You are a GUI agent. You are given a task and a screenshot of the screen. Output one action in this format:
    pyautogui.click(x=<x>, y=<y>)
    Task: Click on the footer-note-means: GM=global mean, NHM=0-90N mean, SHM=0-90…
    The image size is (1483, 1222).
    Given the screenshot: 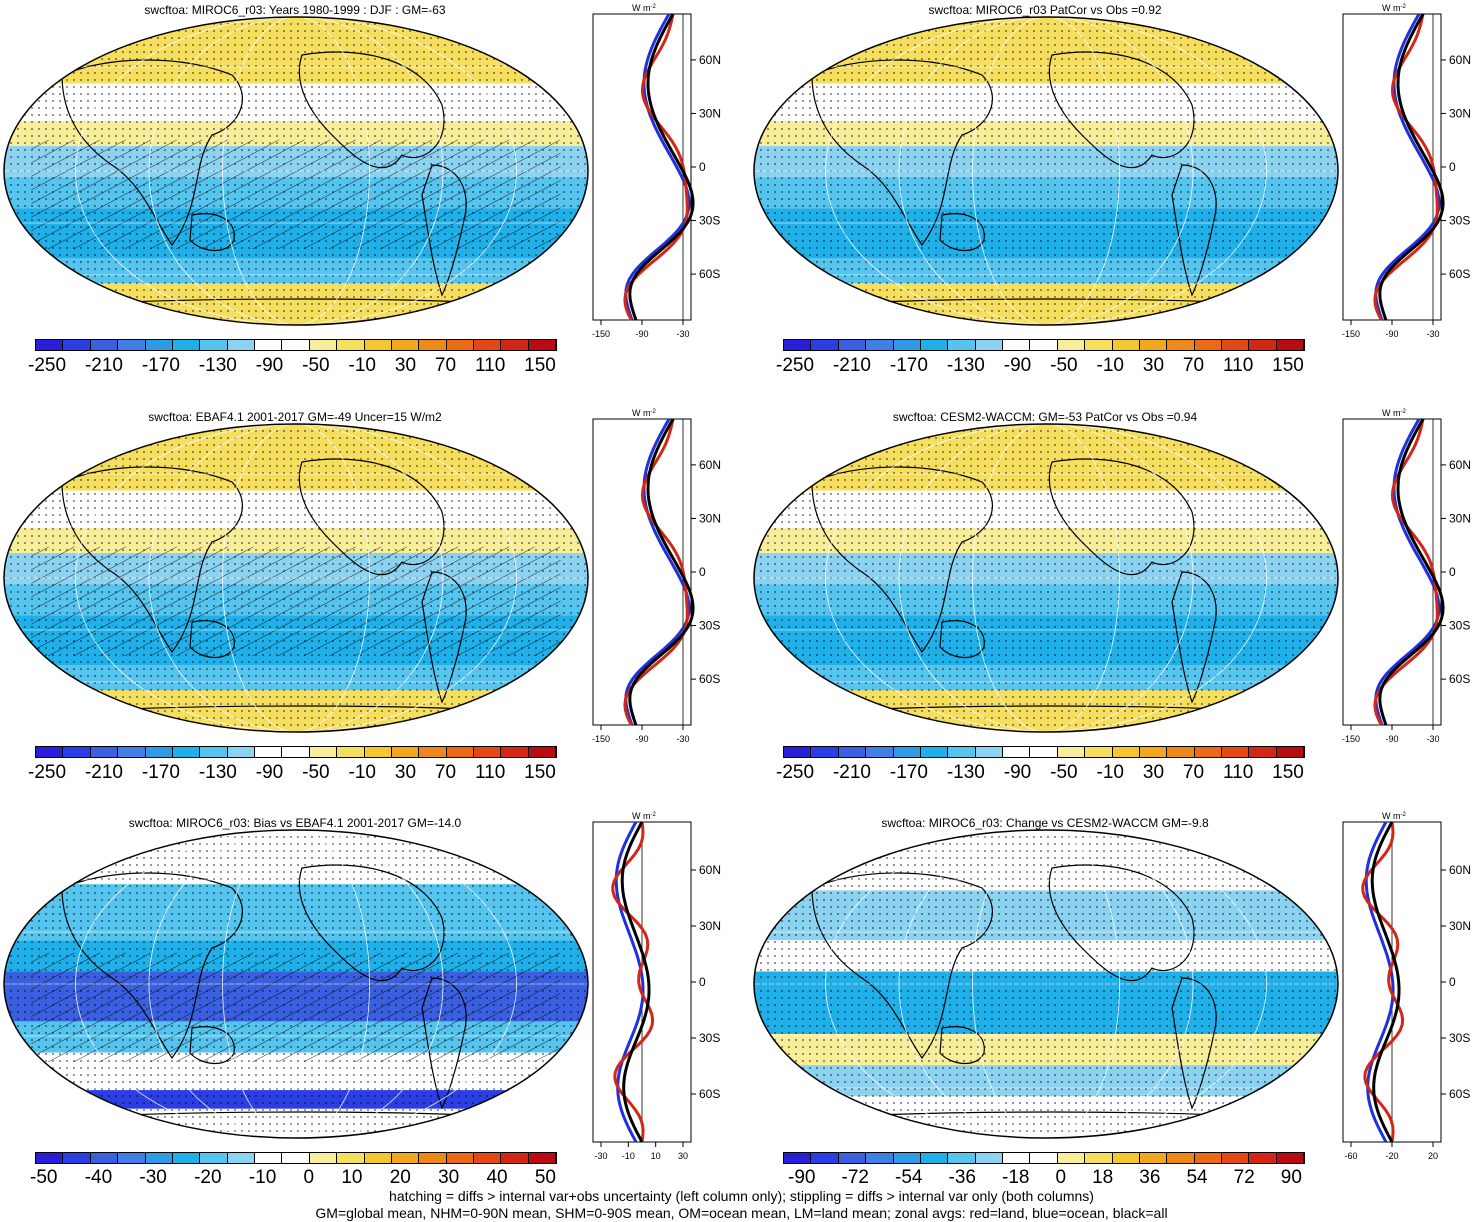 What is the action you would take?
    pyautogui.click(x=741, y=1213)
    